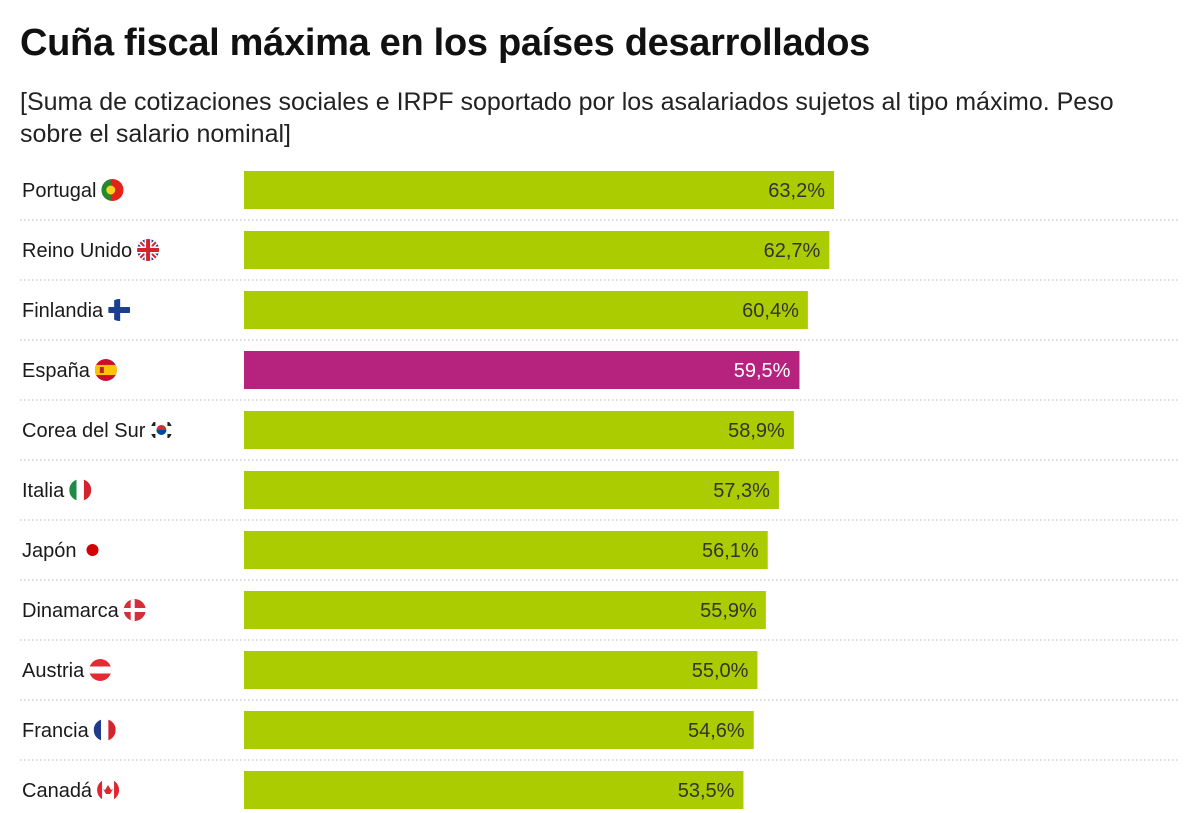 The height and width of the screenshot is (813, 1200). I want to click on category-label: Finlandia, so click(63, 311).